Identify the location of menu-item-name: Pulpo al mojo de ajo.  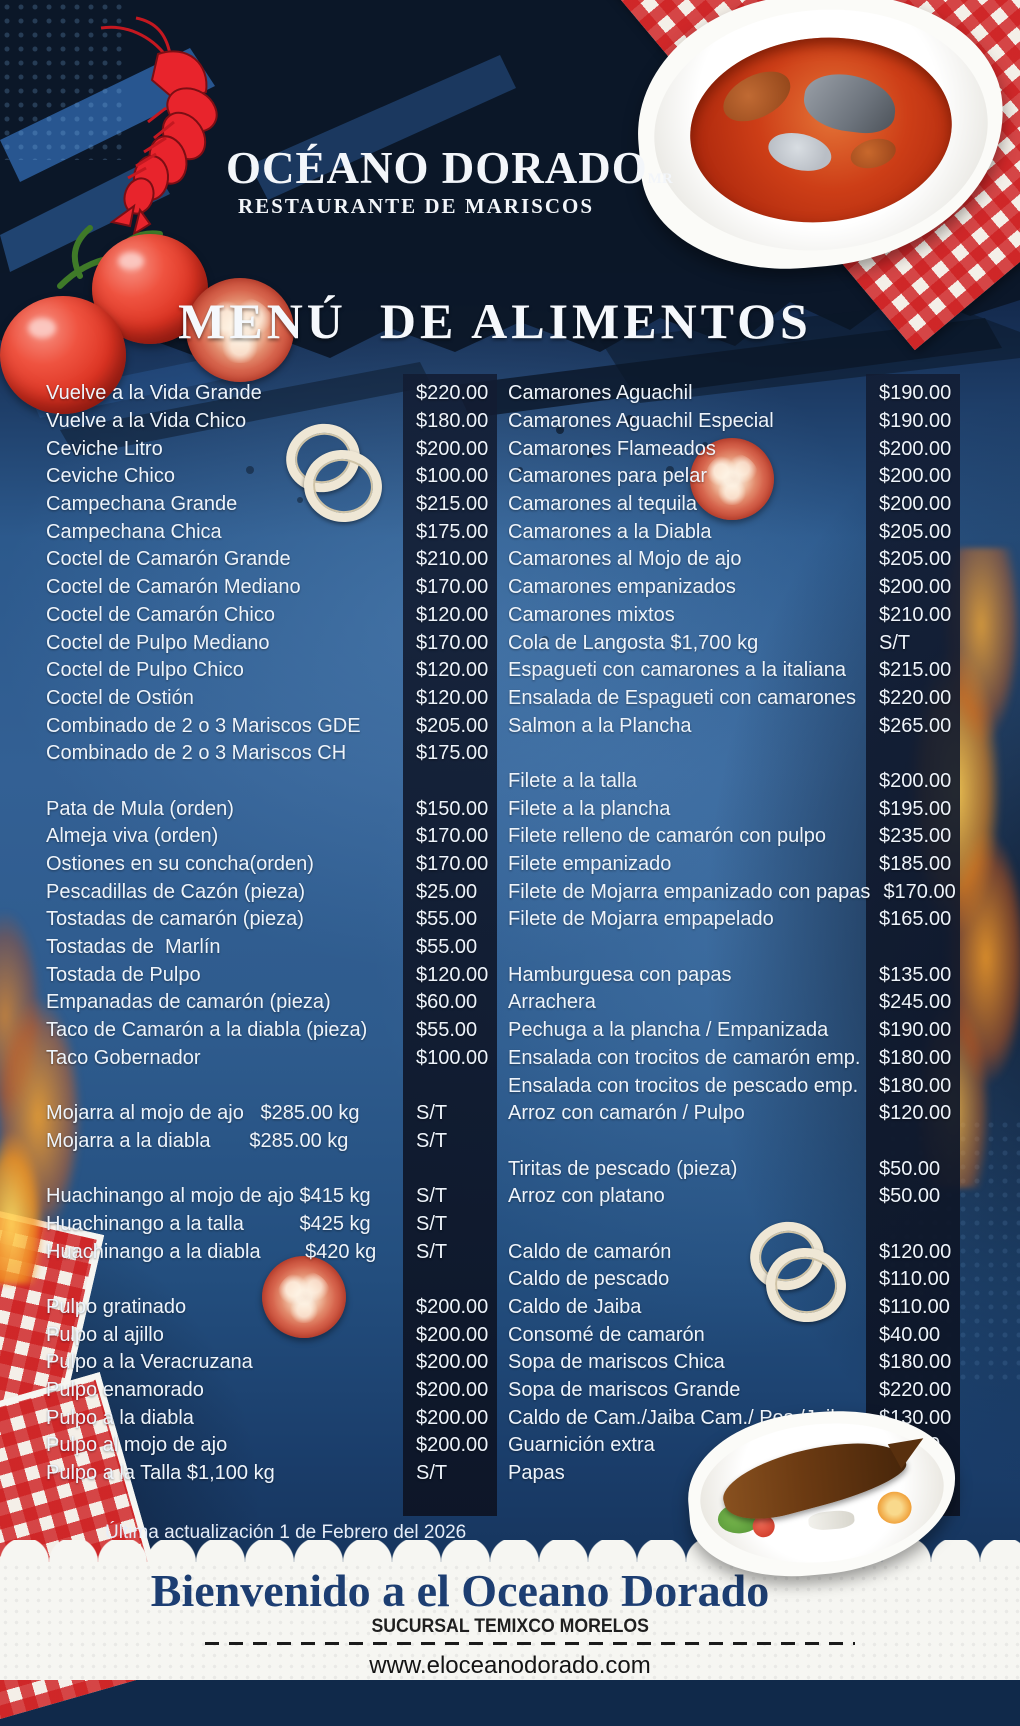
(137, 1445).